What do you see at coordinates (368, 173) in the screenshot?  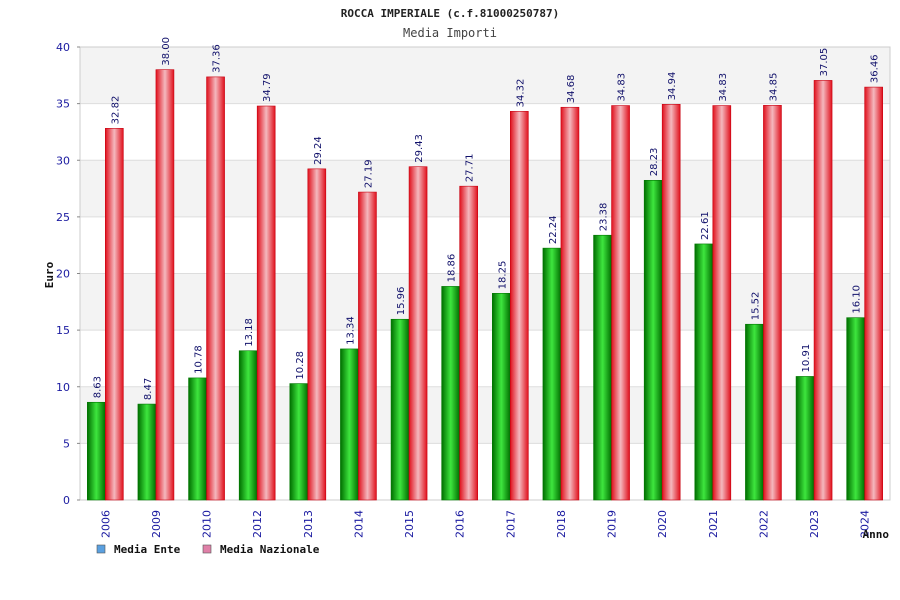 I see `data-label-media-nazionale-2014: 27.19` at bounding box center [368, 173].